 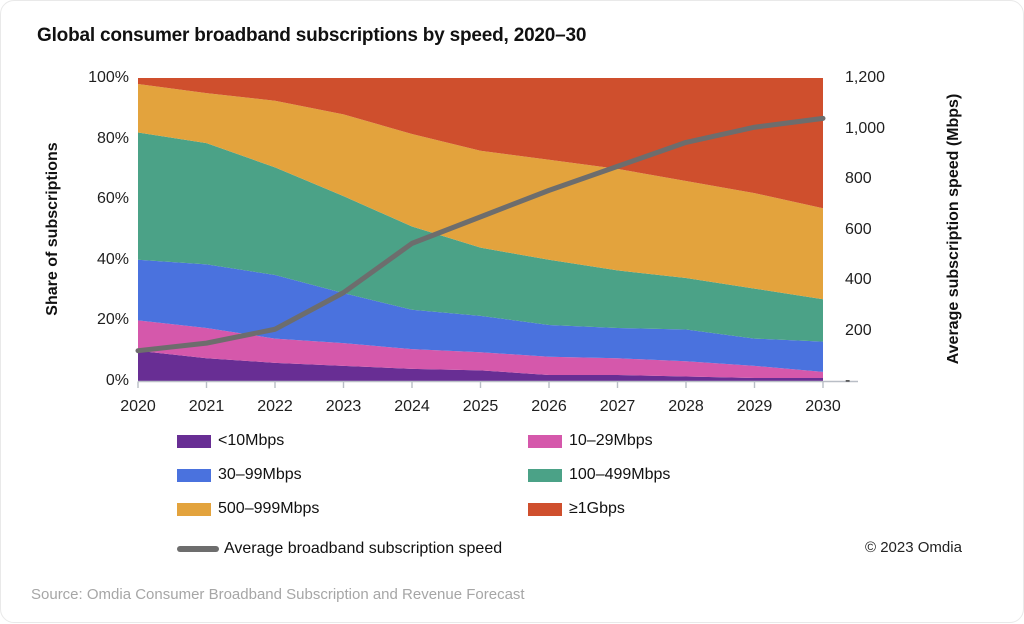 I want to click on x-tick-label: 2028, so click(x=686, y=406).